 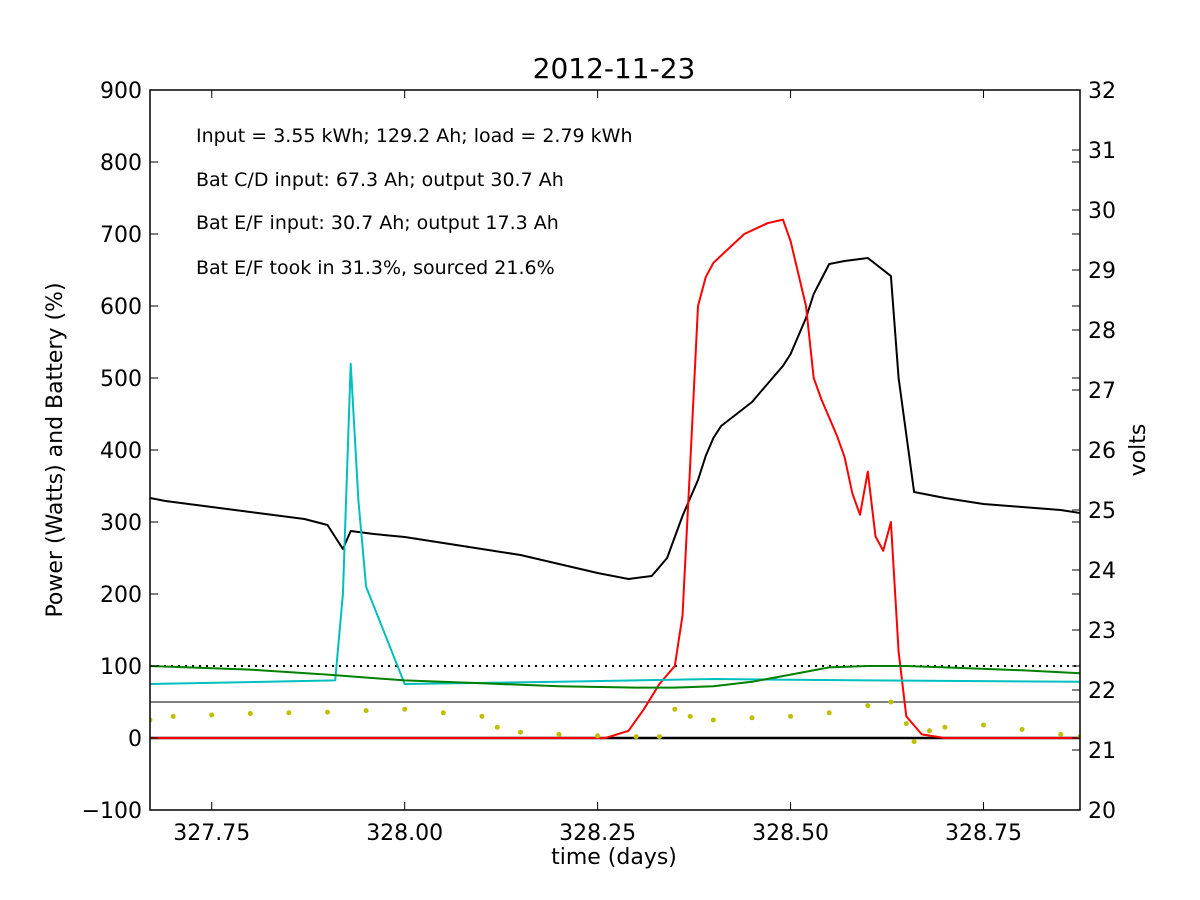 I want to click on y-tick-label: 200, so click(x=121, y=595).